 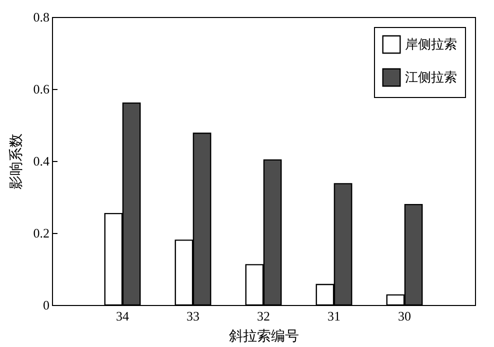 I want to click on x-tick-label: 33, so click(x=193, y=316).